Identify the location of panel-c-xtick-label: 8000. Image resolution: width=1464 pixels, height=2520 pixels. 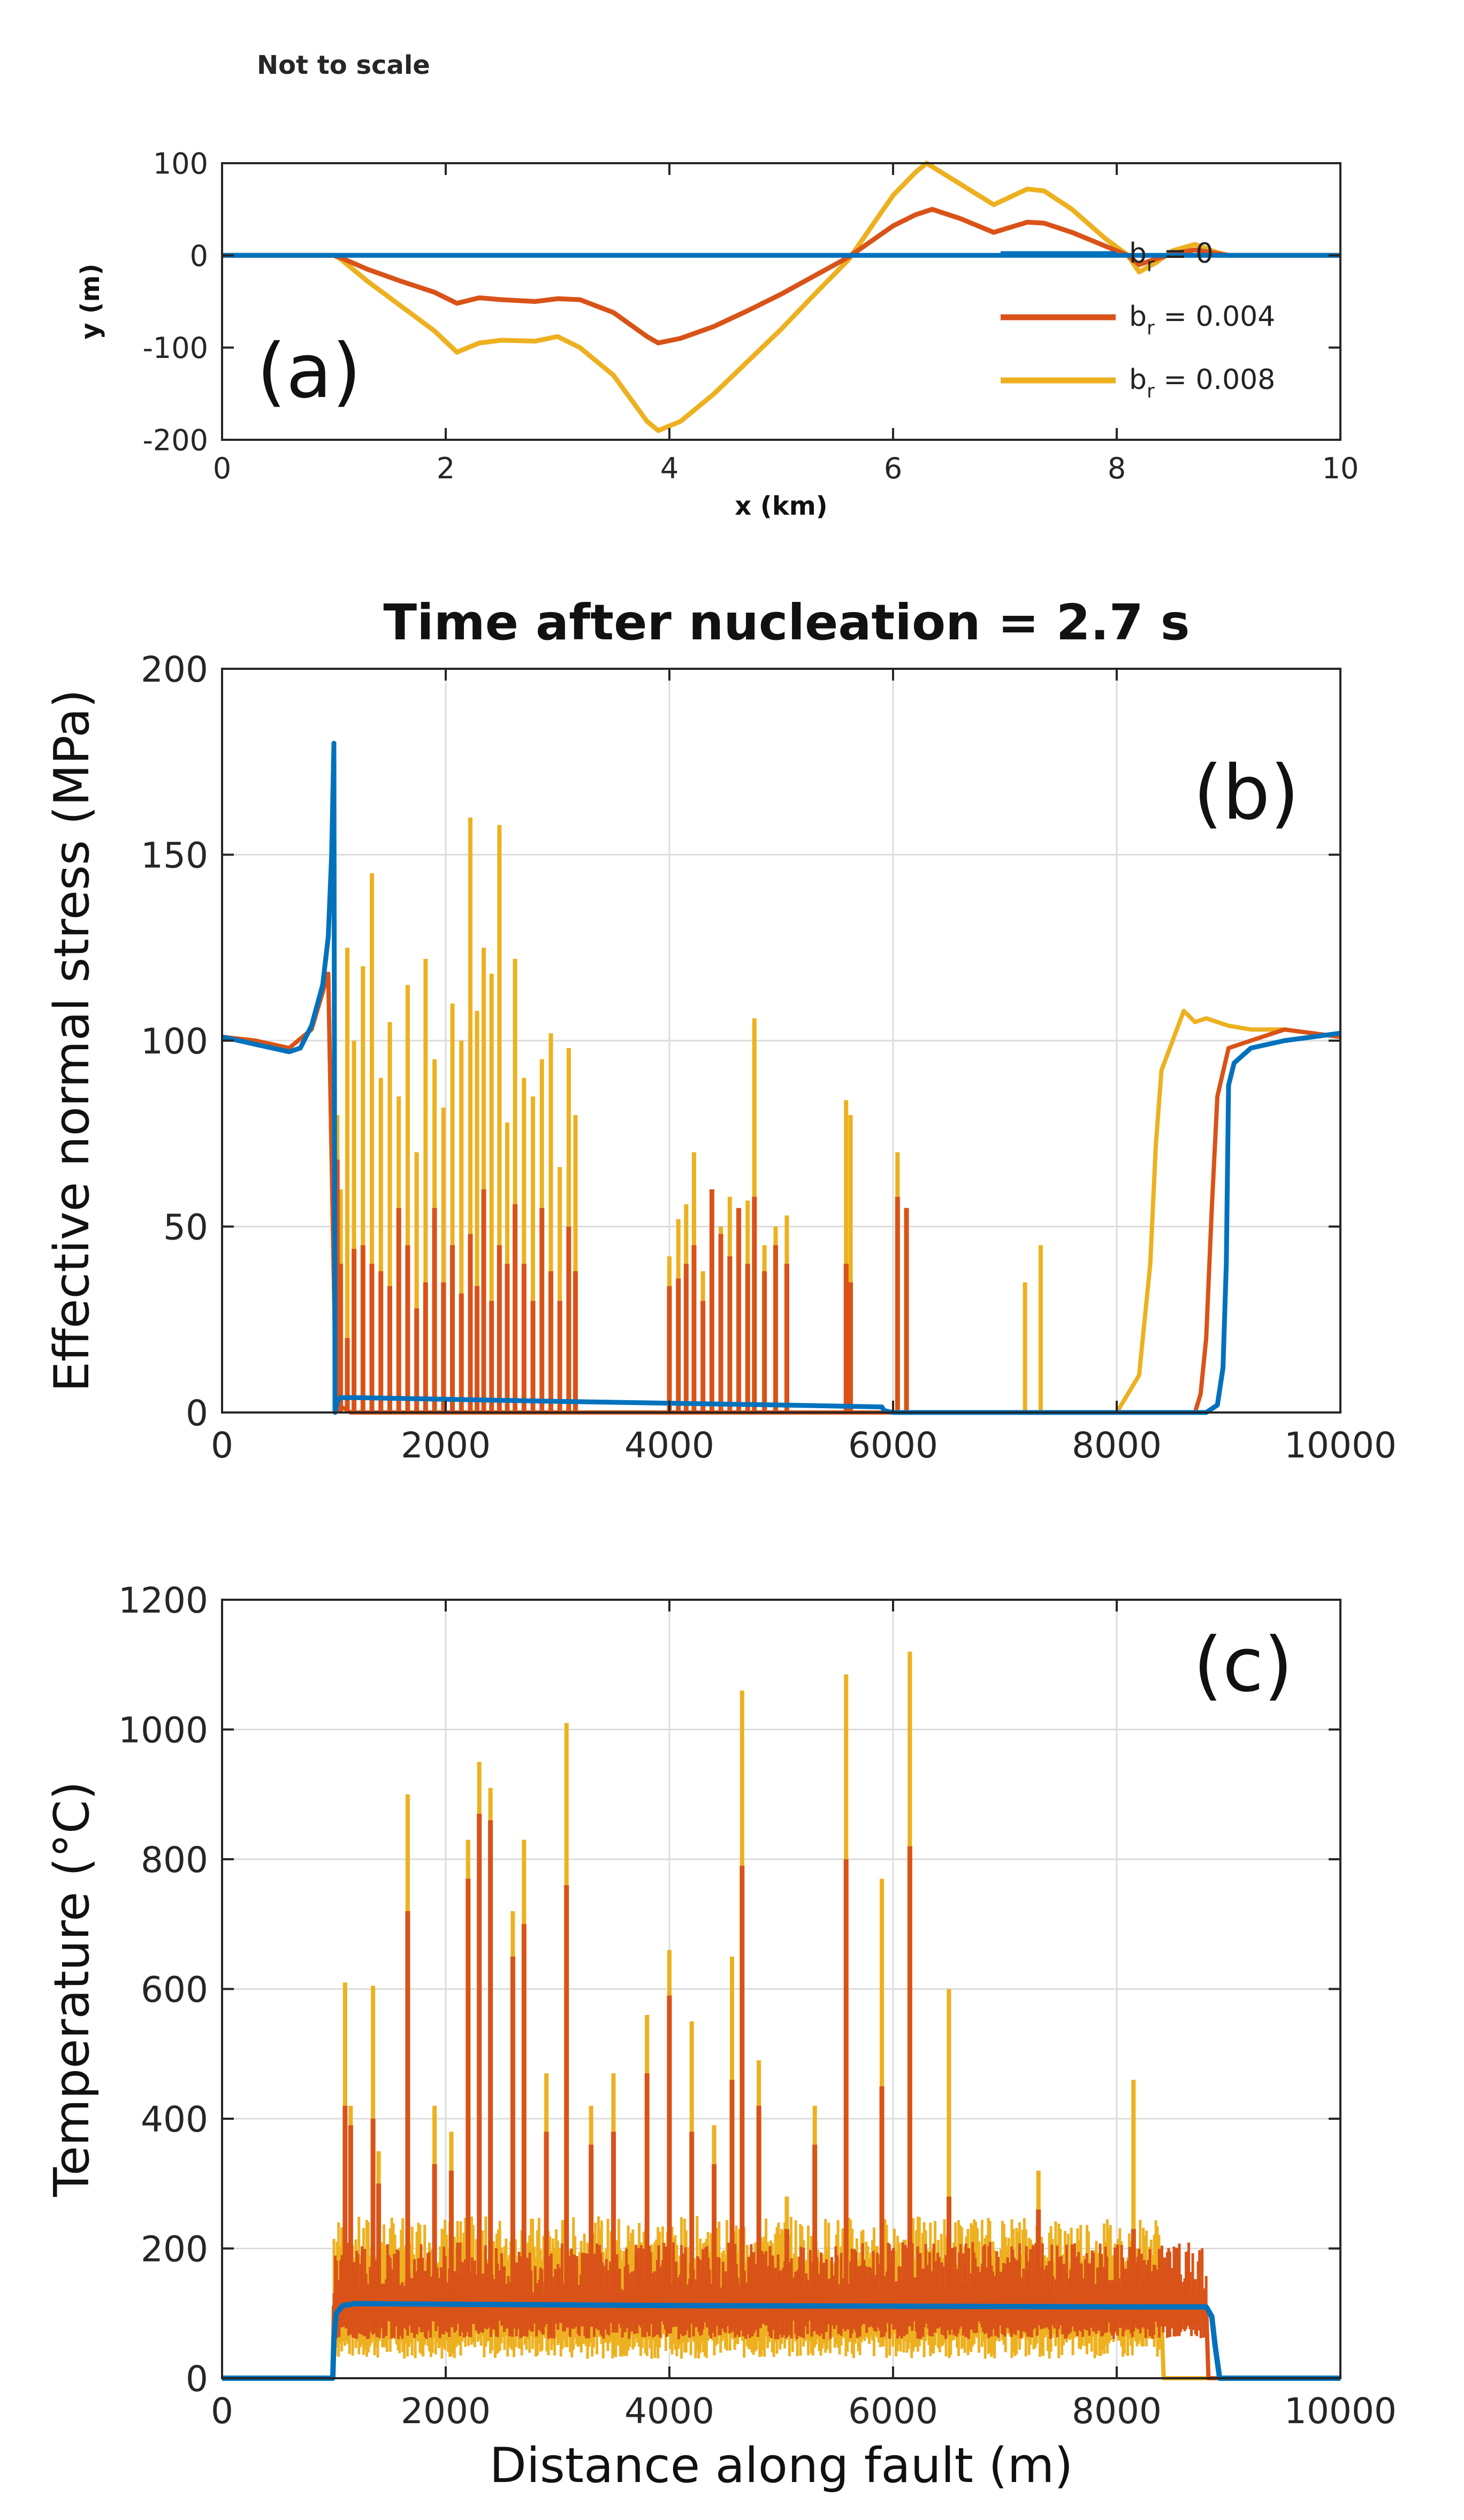
(1117, 2411).